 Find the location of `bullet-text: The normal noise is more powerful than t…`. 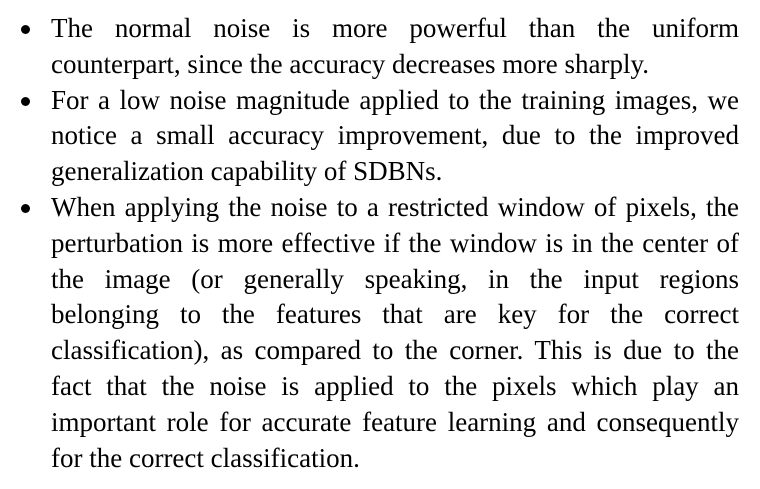

bullet-text: The normal noise is more powerful than t… is located at coordinates (395, 46).